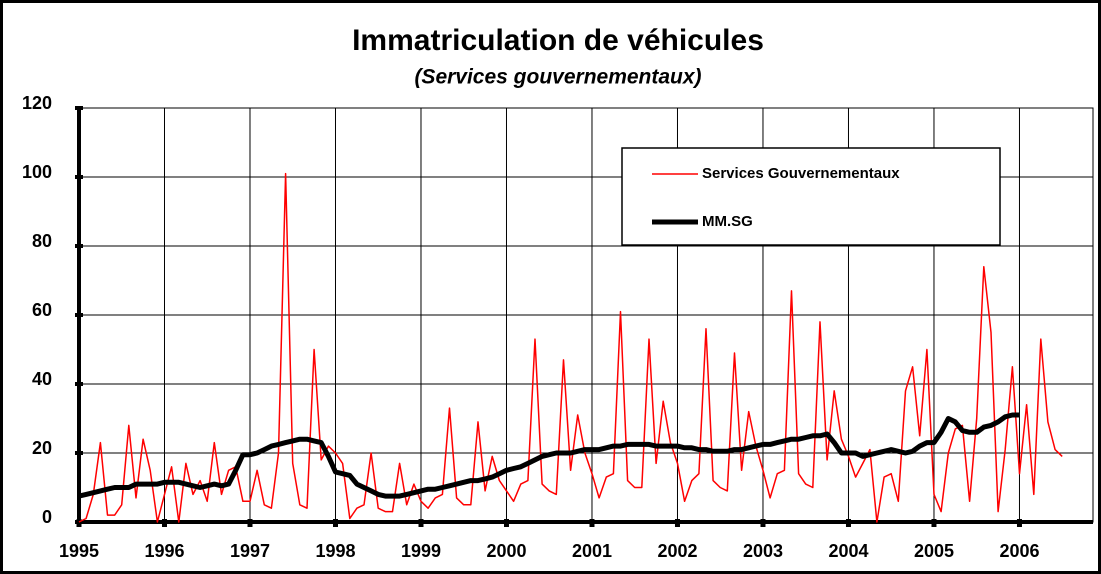  I want to click on y-tick-label: 80, so click(42, 241).